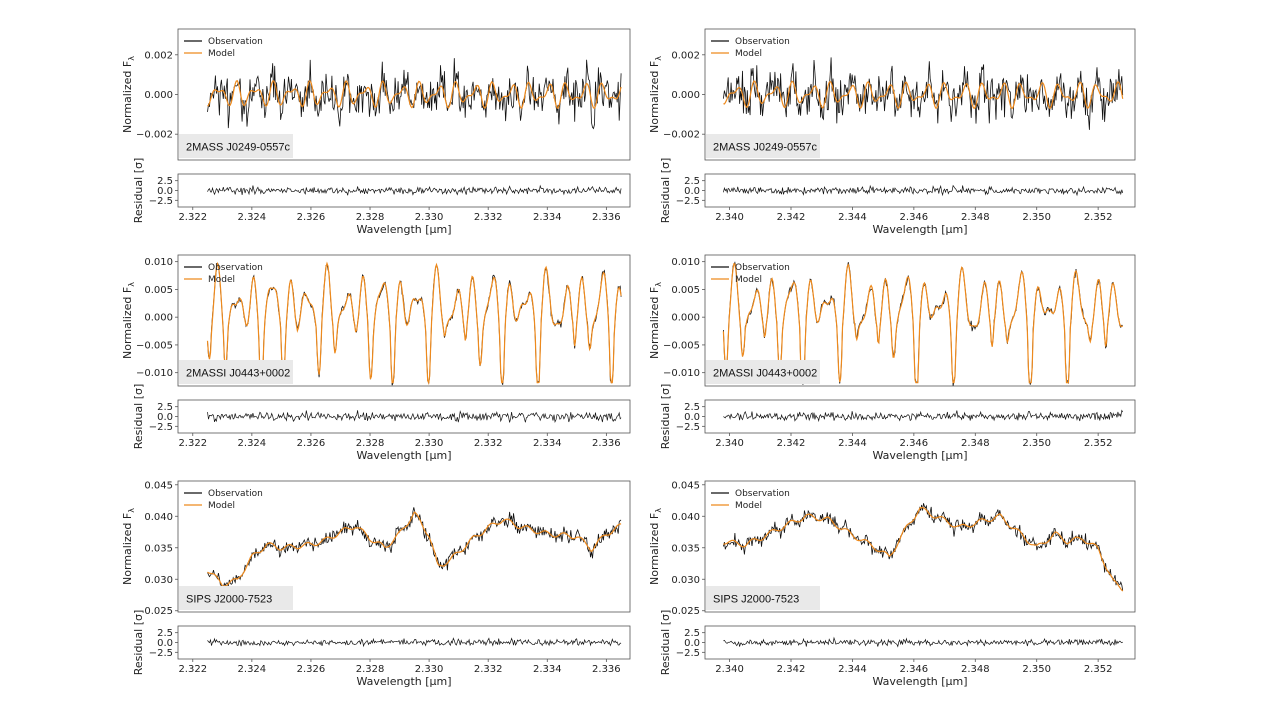 The width and height of the screenshot is (1280, 714). Describe the element at coordinates (685, 55) in the screenshot. I see `y-tick-label: 0.002` at that location.